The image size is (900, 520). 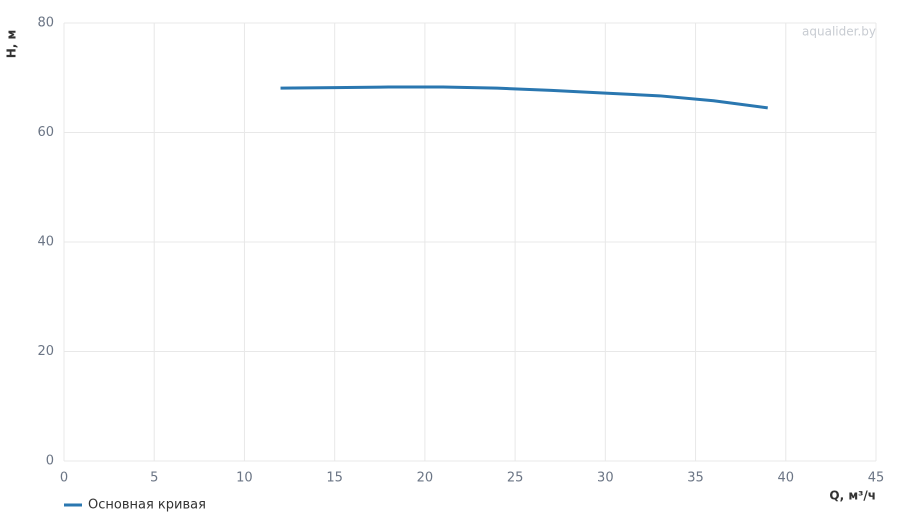 What do you see at coordinates (605, 478) in the screenshot?
I see `x-tick-label: 30` at bounding box center [605, 478].